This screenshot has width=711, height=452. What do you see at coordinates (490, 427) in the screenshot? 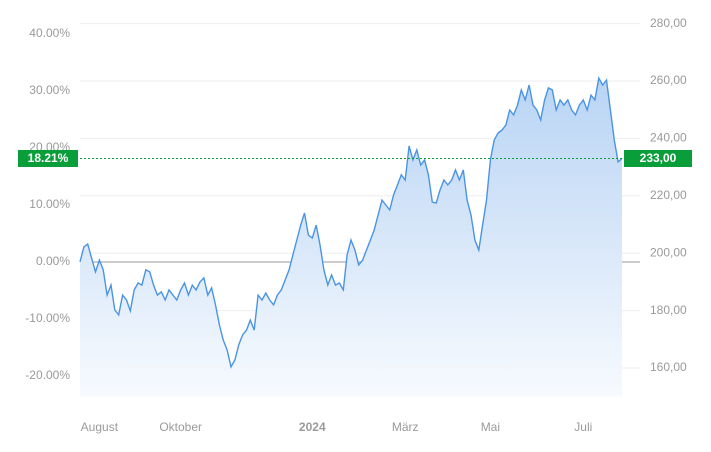
I see `x-tick-label: Mai` at bounding box center [490, 427].